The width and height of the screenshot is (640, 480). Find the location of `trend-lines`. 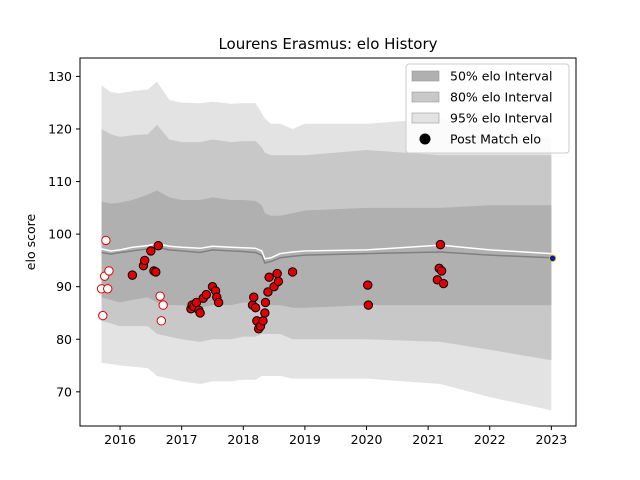

trend-lines is located at coordinates (326, 253).